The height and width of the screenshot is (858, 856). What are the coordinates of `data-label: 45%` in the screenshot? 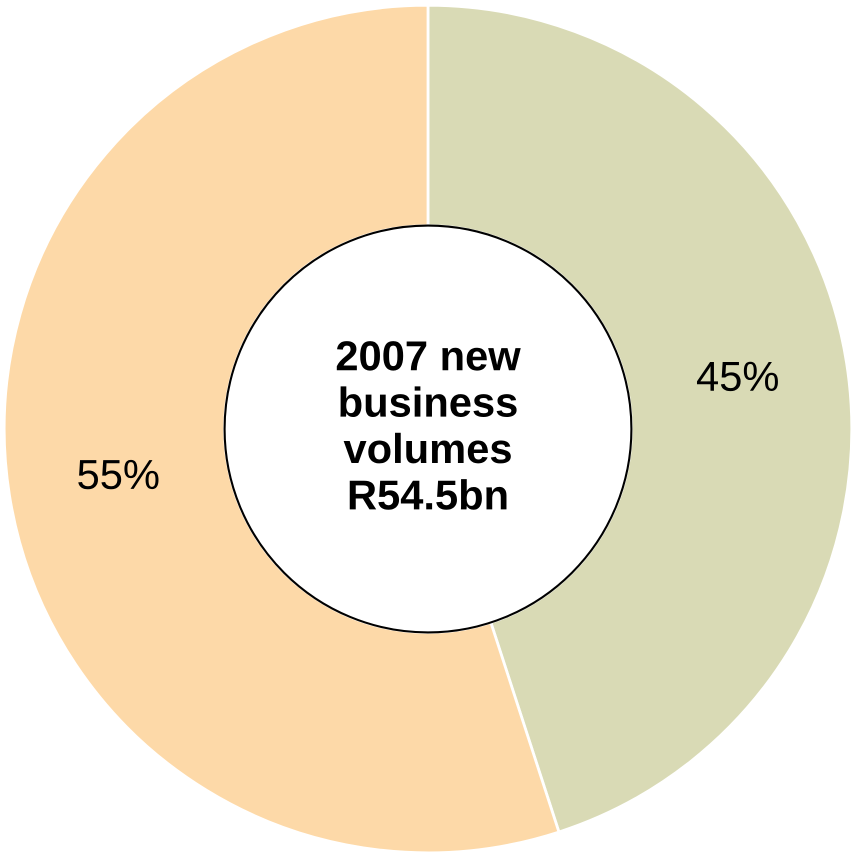 It's located at (737, 377).